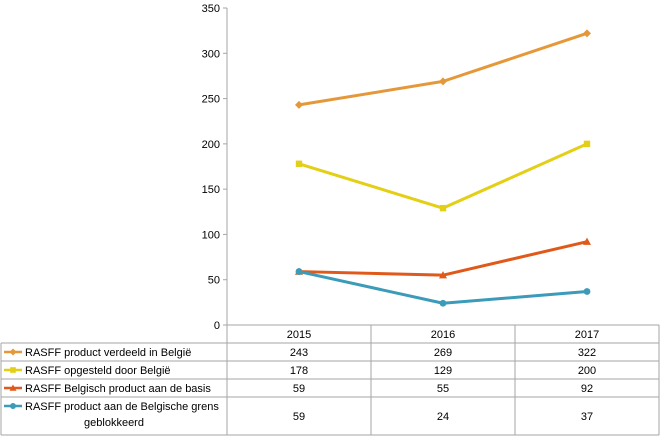 The height and width of the screenshot is (439, 660). I want to click on series-label: RASFF opgesteld door België, so click(98, 371).